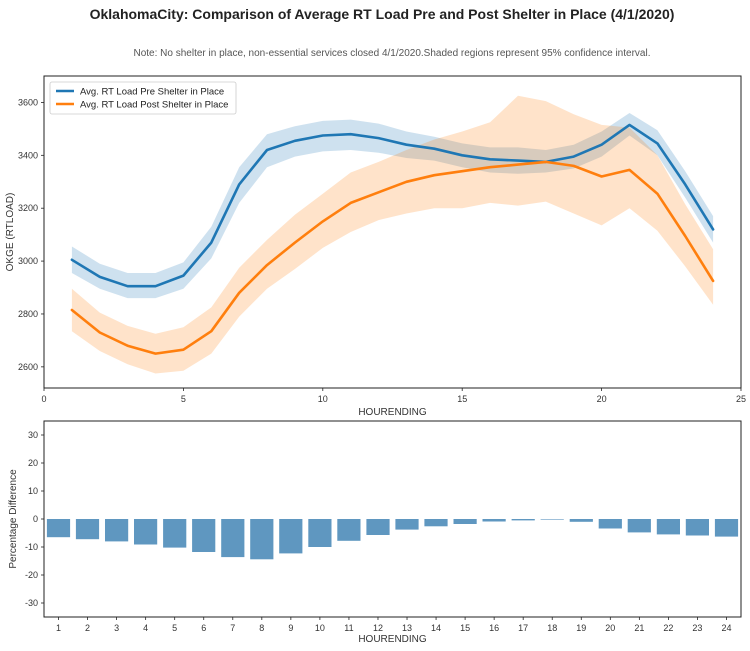 The height and width of the screenshot is (651, 750). What do you see at coordinates (31, 547) in the screenshot?
I see `bar-y-tick-label: -10` at bounding box center [31, 547].